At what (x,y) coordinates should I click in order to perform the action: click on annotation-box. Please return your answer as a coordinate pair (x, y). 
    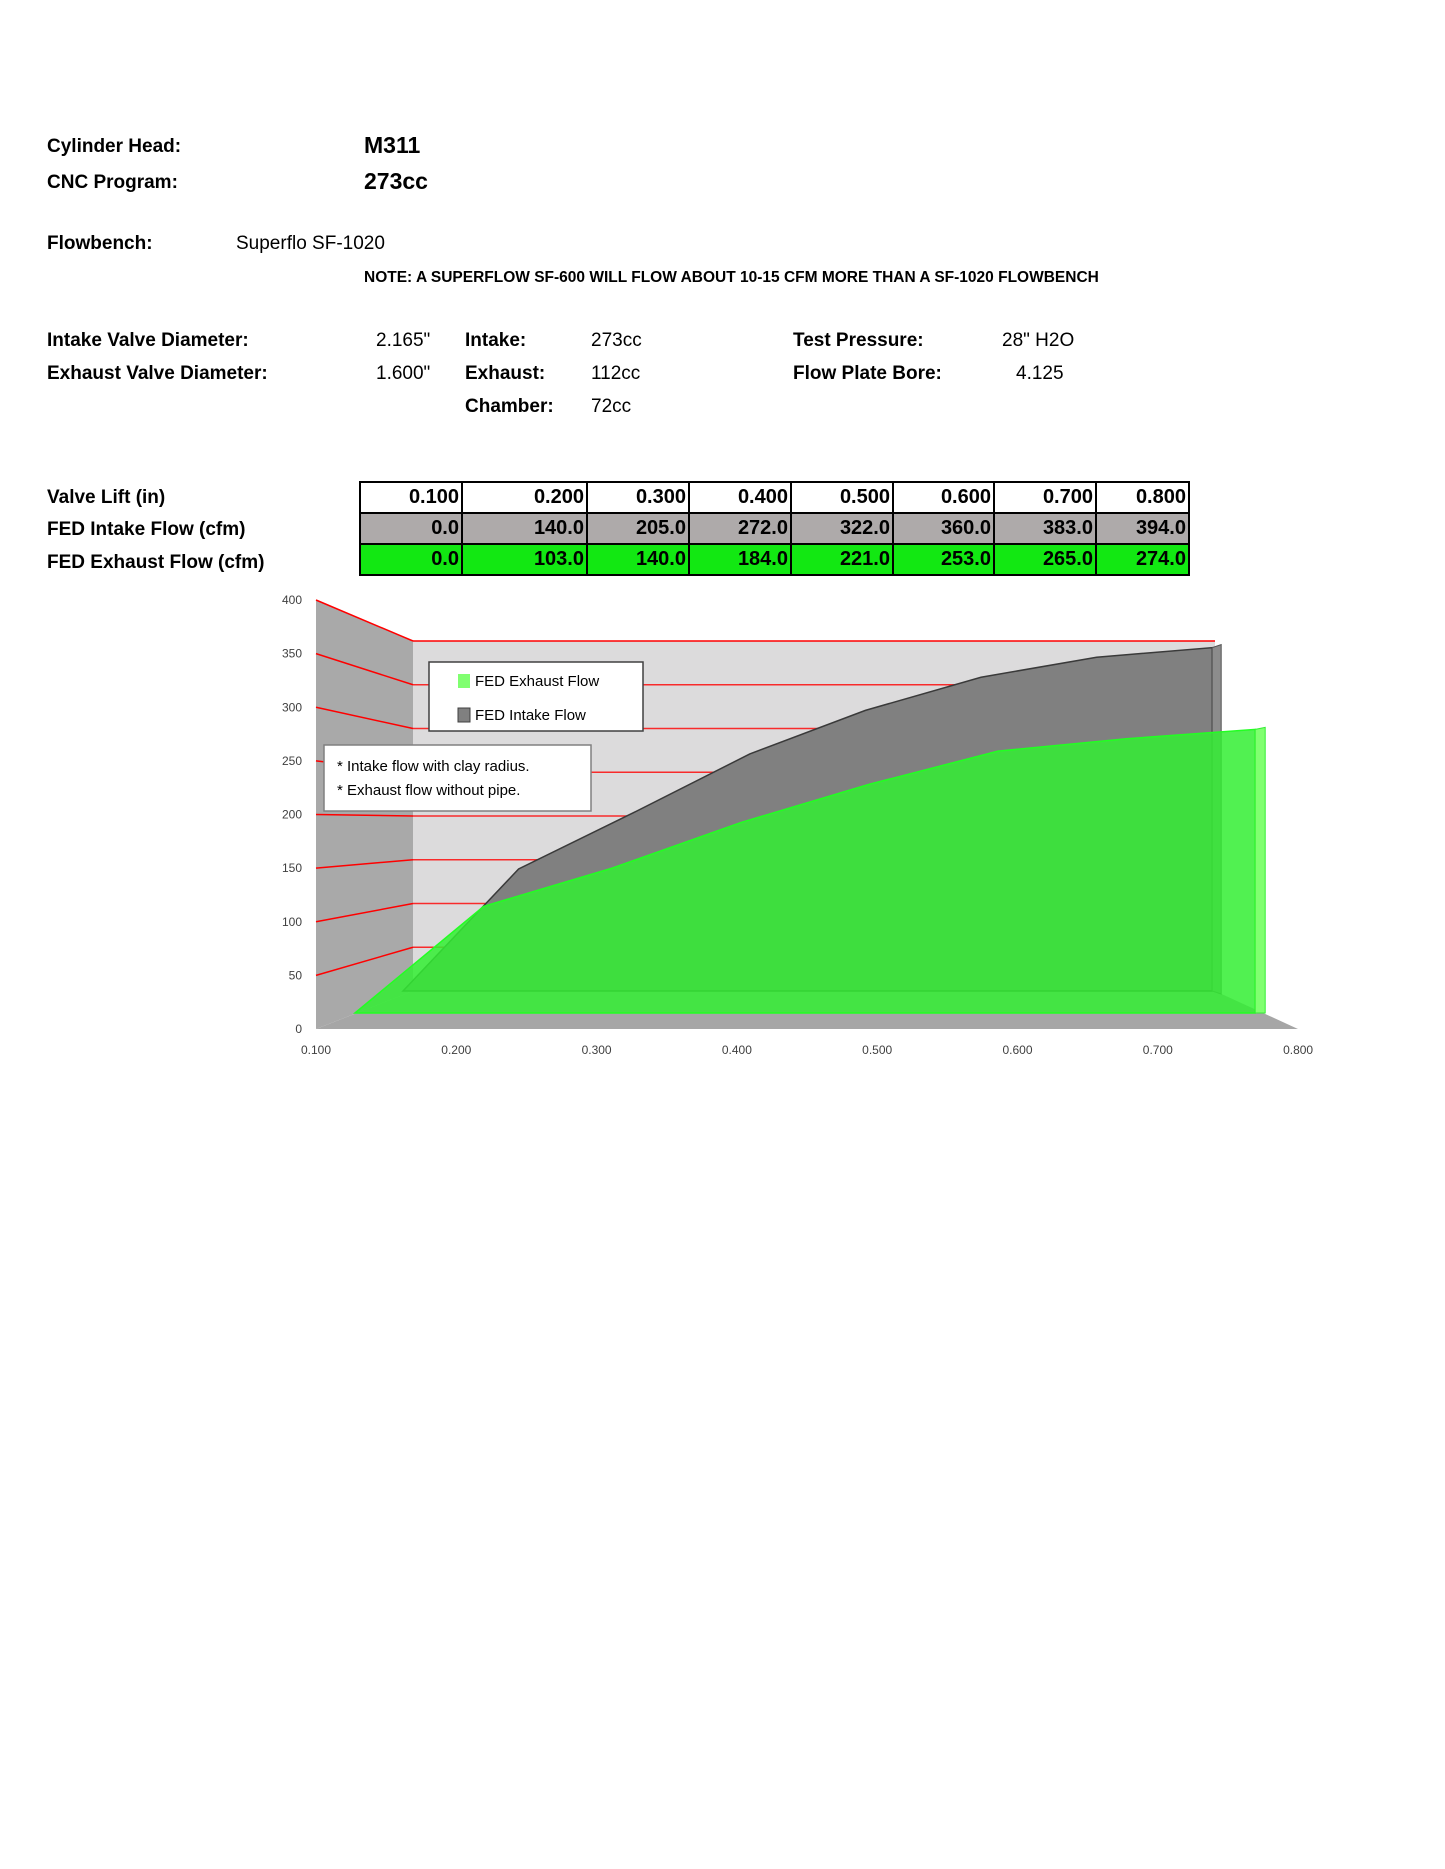
    Looking at the image, I should click on (457, 778).